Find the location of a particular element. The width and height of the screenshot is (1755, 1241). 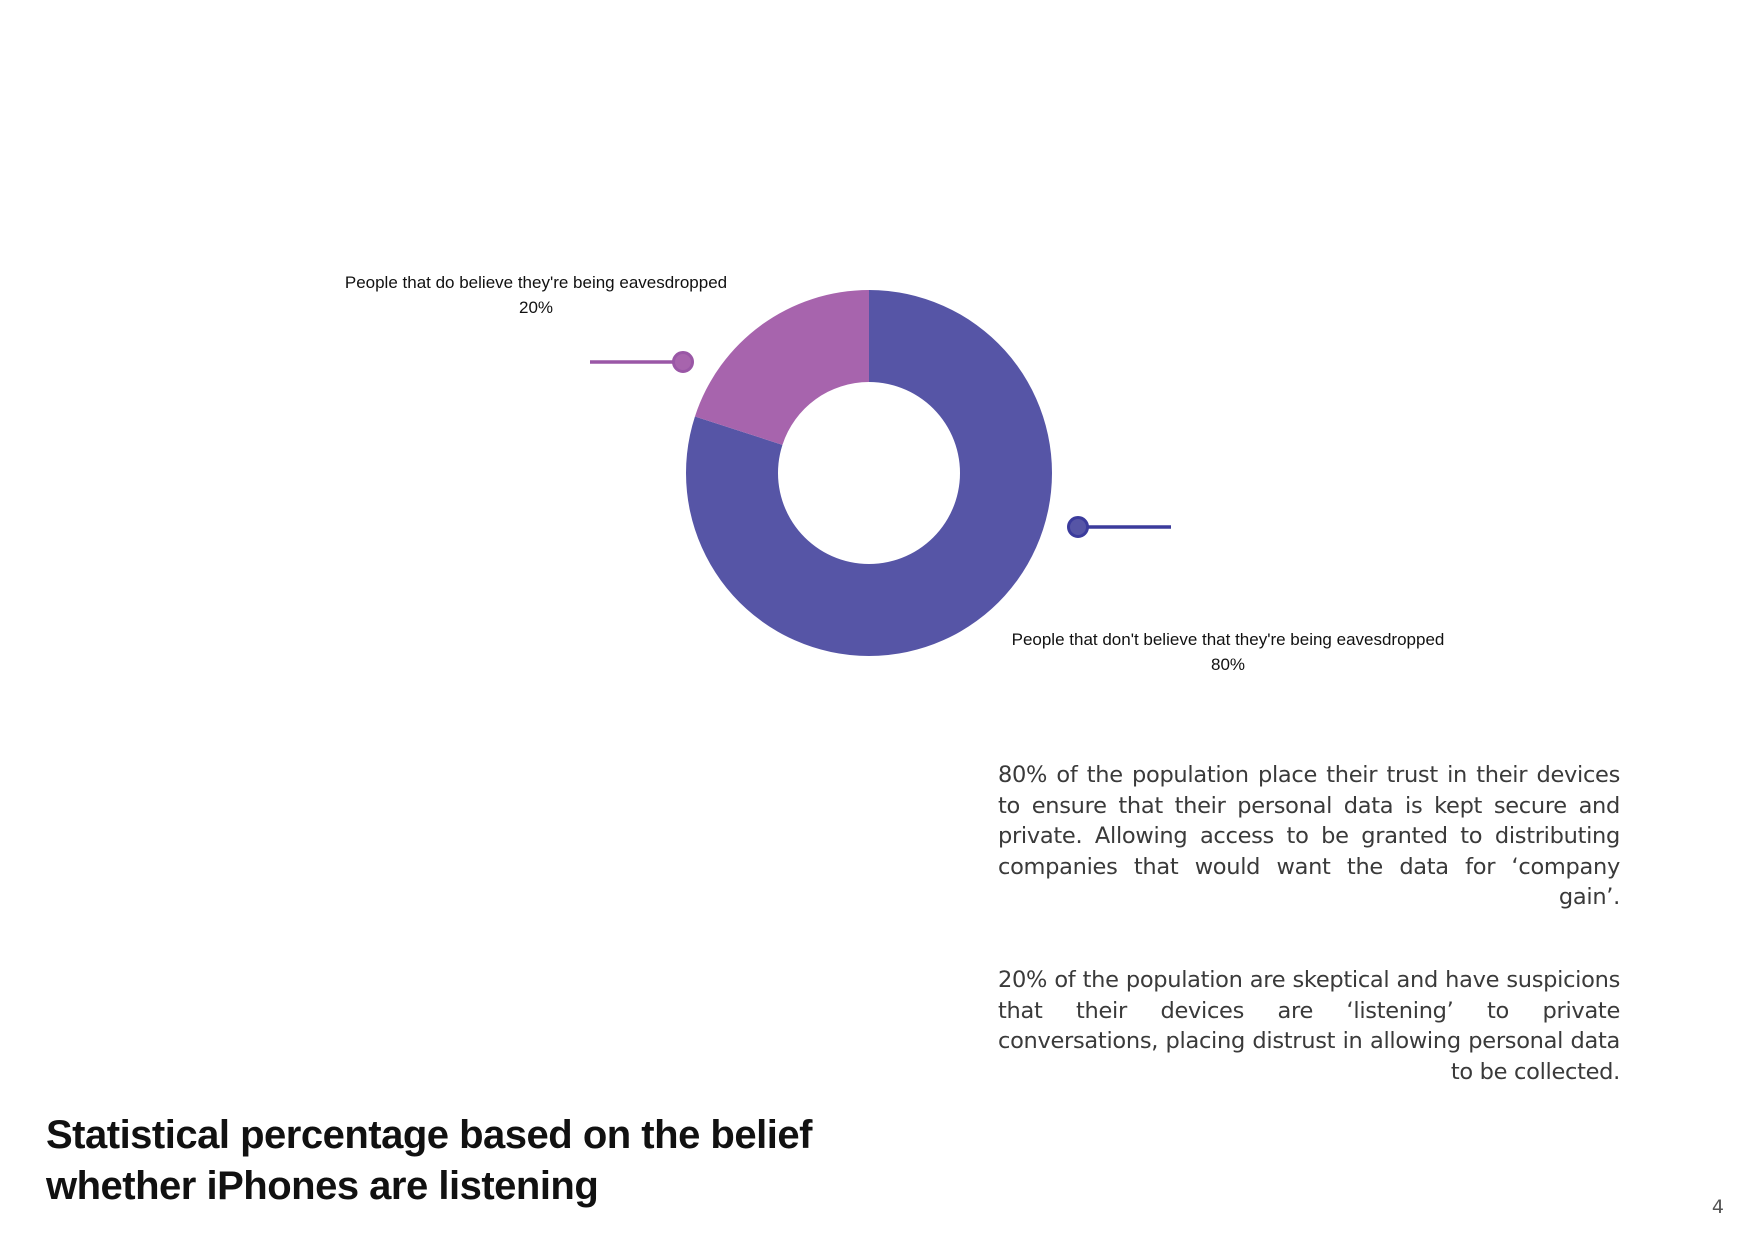

slice-label-dont-believe-value: 80% is located at coordinates (1228, 664).